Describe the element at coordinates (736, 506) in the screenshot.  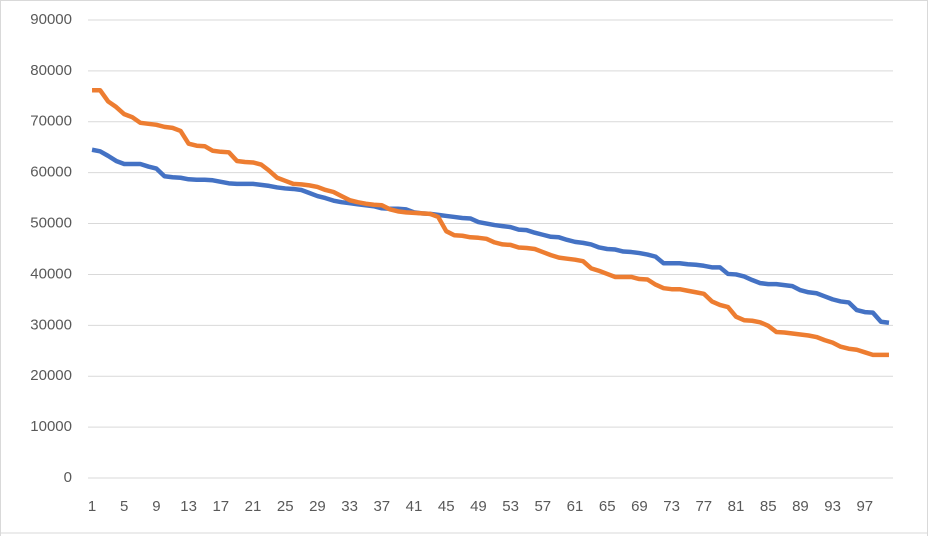
I see `x-tick-label: 81` at that location.